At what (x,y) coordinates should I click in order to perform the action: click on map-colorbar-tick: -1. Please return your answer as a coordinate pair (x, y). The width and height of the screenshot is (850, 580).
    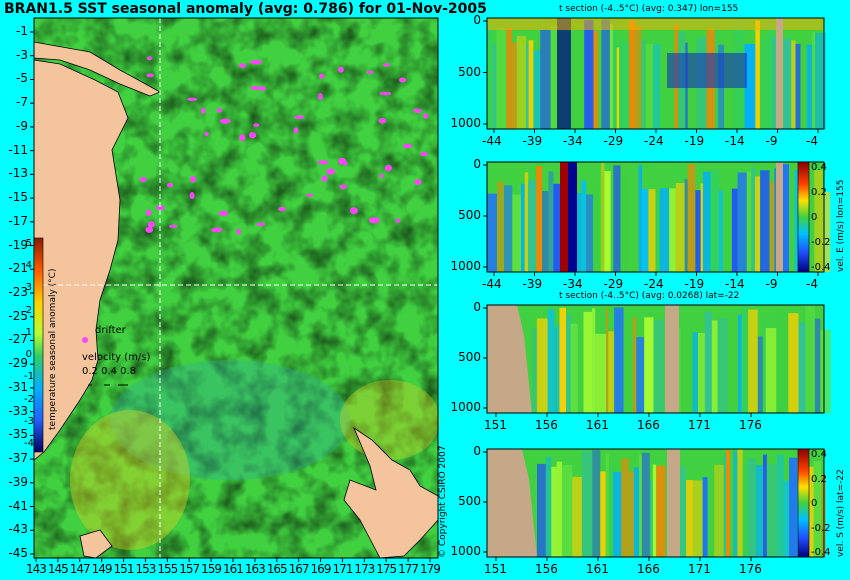
    Looking at the image, I should click on (29, 377).